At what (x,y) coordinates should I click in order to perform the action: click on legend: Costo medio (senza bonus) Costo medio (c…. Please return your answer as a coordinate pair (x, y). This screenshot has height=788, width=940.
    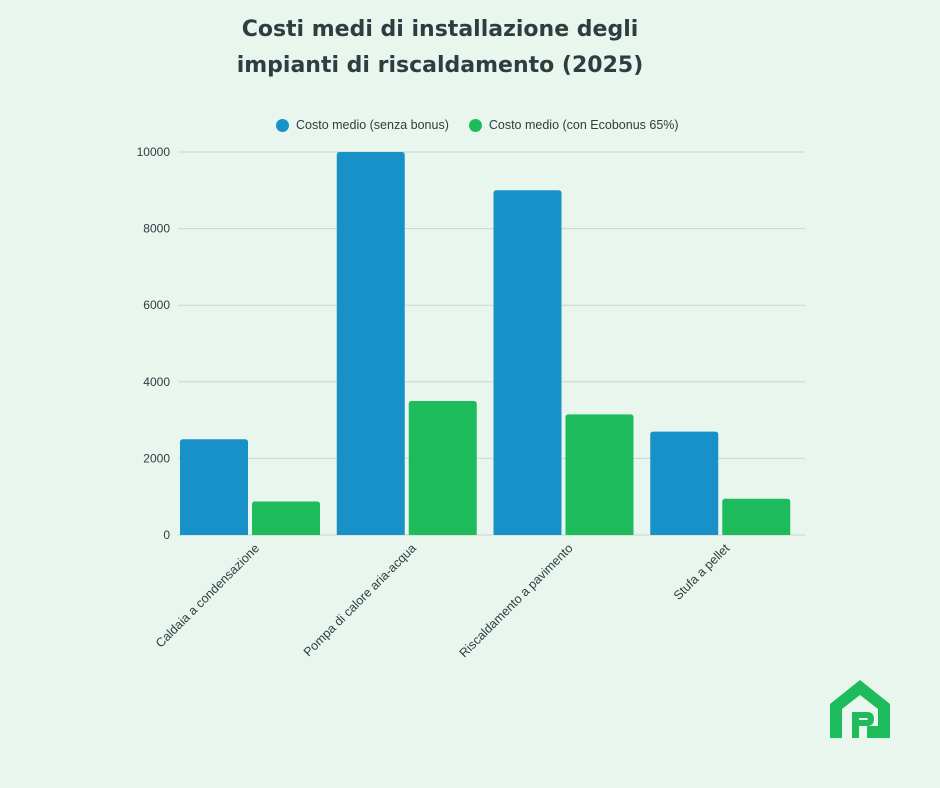
    Looking at the image, I should click on (477, 125).